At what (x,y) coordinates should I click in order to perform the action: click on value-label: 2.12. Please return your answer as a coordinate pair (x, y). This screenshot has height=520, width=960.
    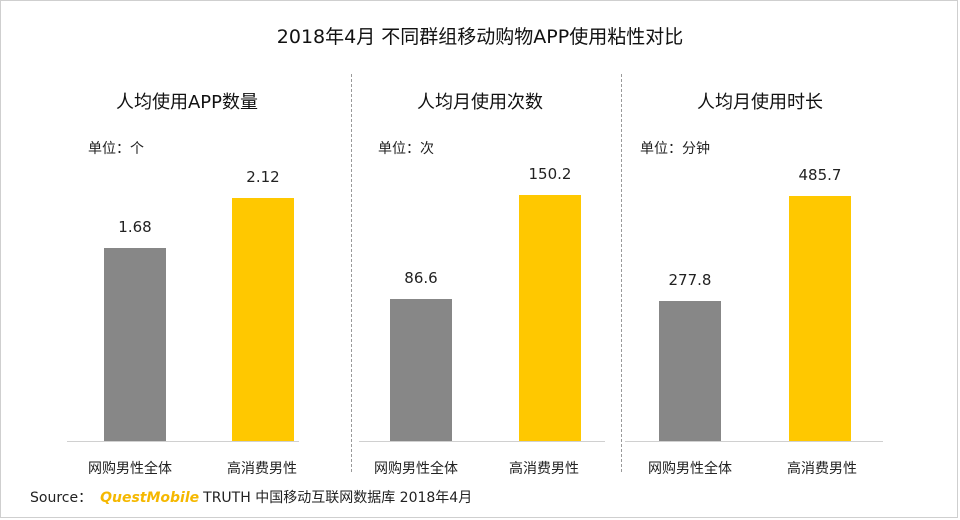
    Looking at the image, I should click on (263, 177).